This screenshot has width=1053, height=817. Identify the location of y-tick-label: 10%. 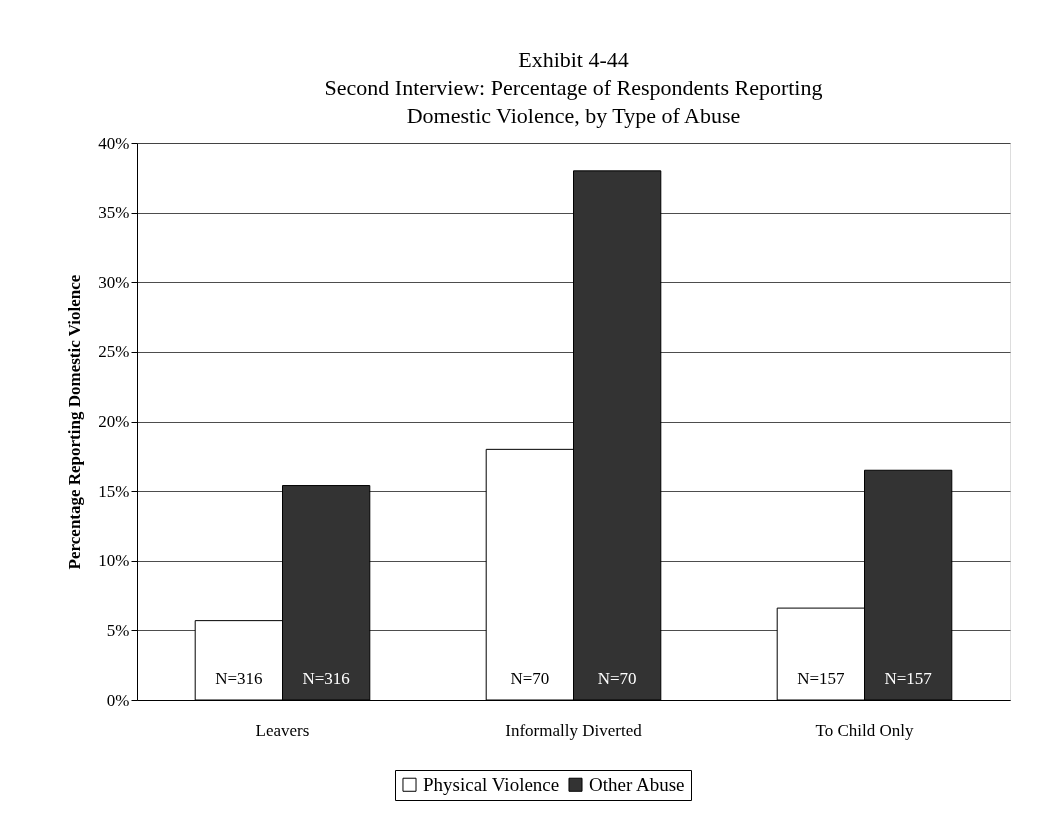
(114, 561).